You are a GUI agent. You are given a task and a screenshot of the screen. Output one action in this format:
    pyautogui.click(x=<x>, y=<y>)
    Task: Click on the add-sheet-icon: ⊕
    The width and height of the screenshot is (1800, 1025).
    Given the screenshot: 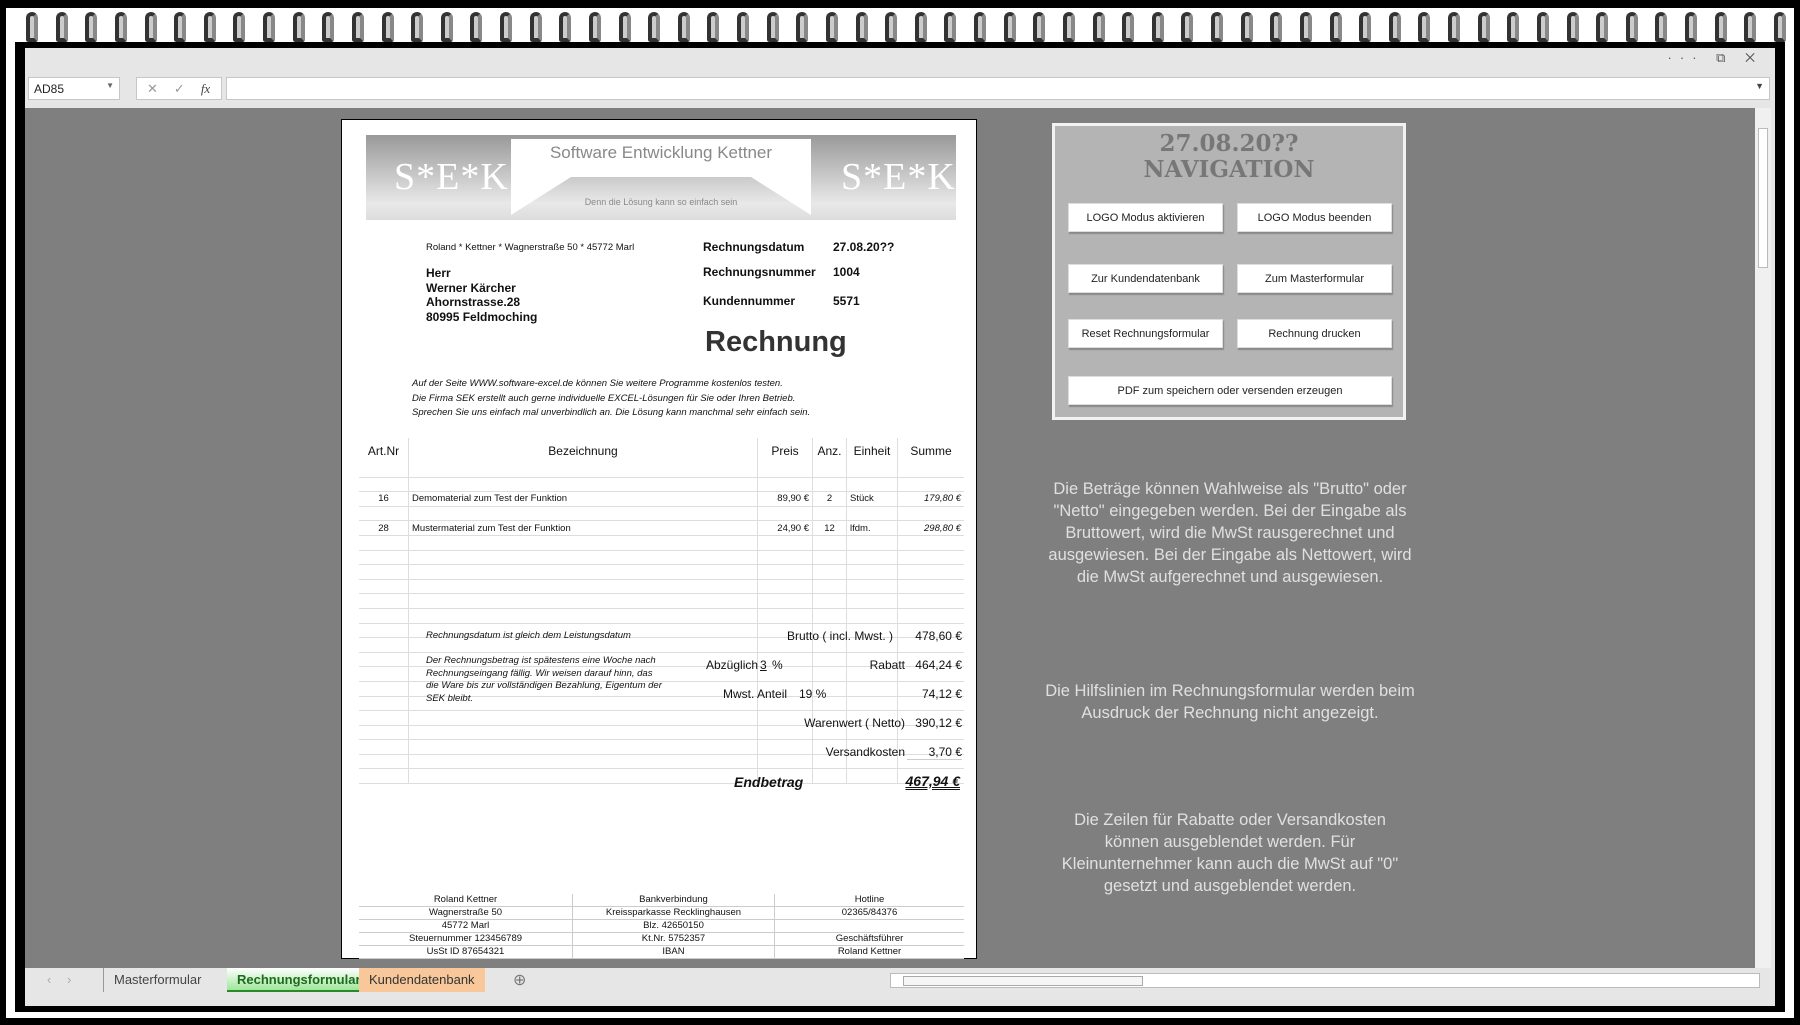 What is the action you would take?
    pyautogui.click(x=520, y=980)
    